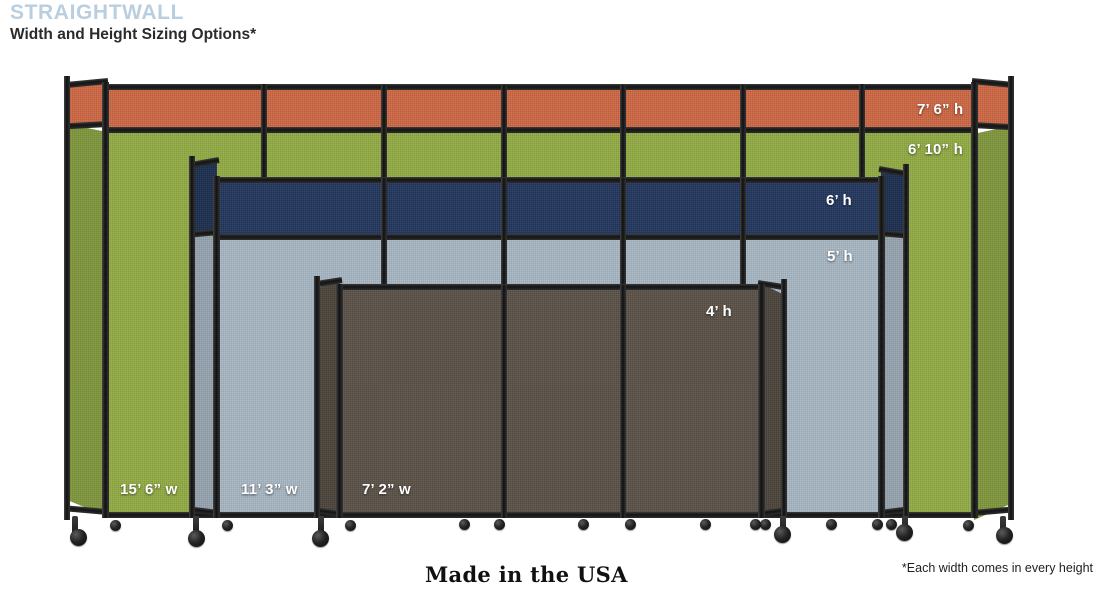 Image resolution: width=1103 pixels, height=612 pixels. I want to click on wall1-caster-inner-right, so click(968, 525).